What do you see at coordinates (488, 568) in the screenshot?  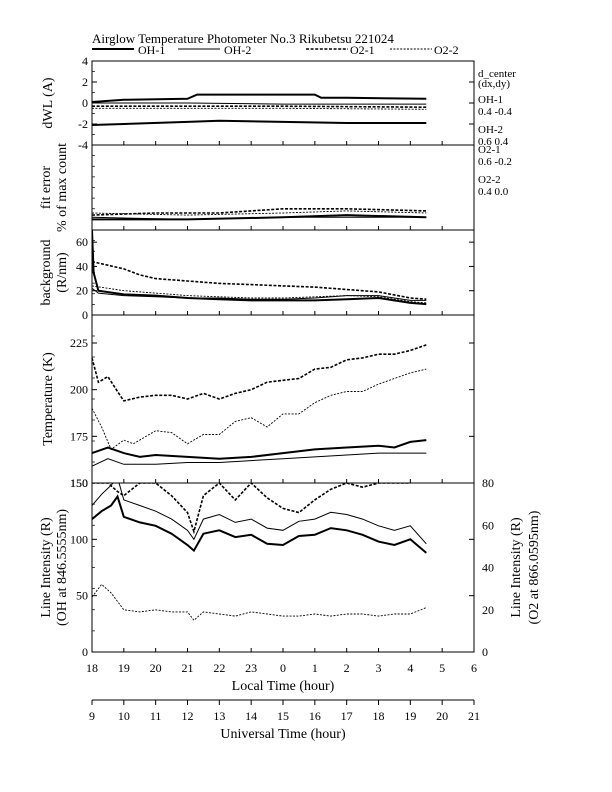 I see `y-right-tick-label: 40` at bounding box center [488, 568].